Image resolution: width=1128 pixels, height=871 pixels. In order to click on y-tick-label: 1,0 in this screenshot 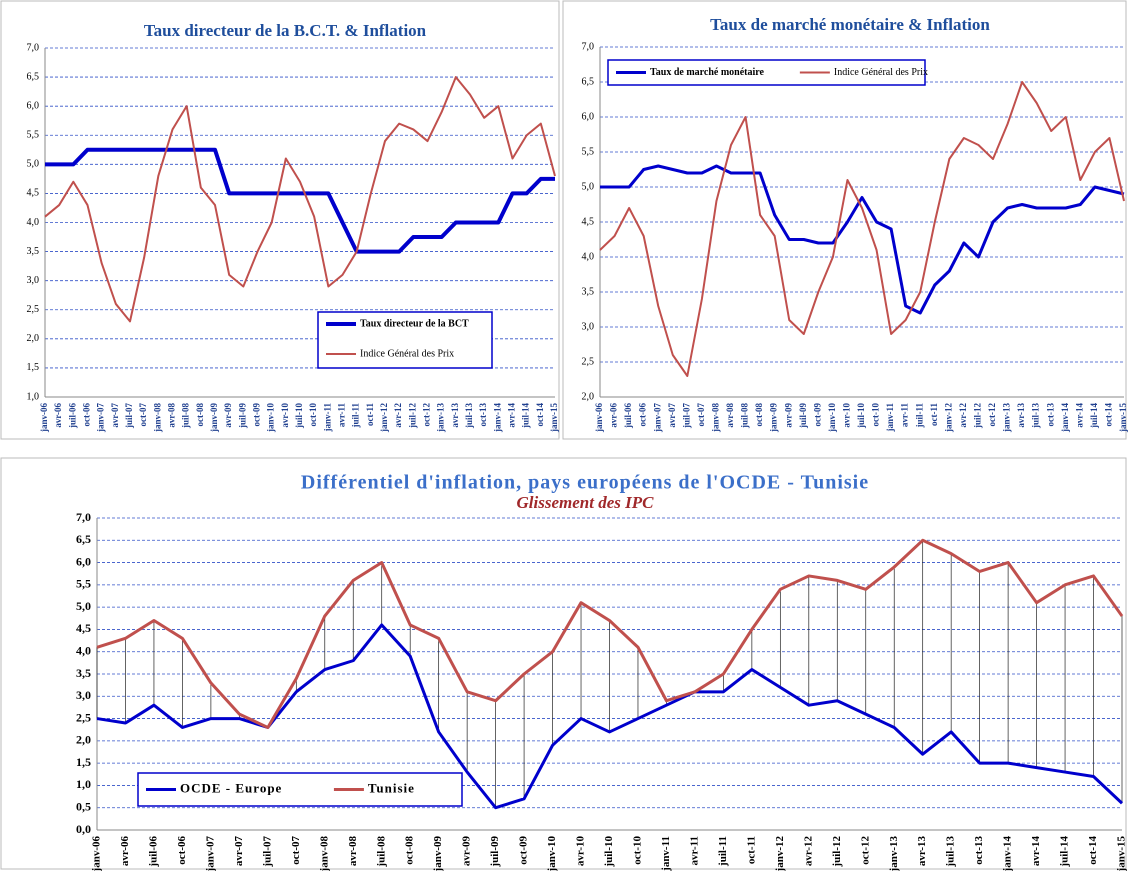, I will do `click(83, 784)`.